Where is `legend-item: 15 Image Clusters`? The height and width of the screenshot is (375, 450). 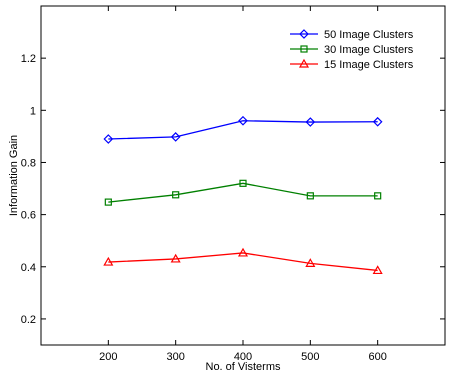 legend-item: 15 Image Clusters is located at coordinates (352, 64).